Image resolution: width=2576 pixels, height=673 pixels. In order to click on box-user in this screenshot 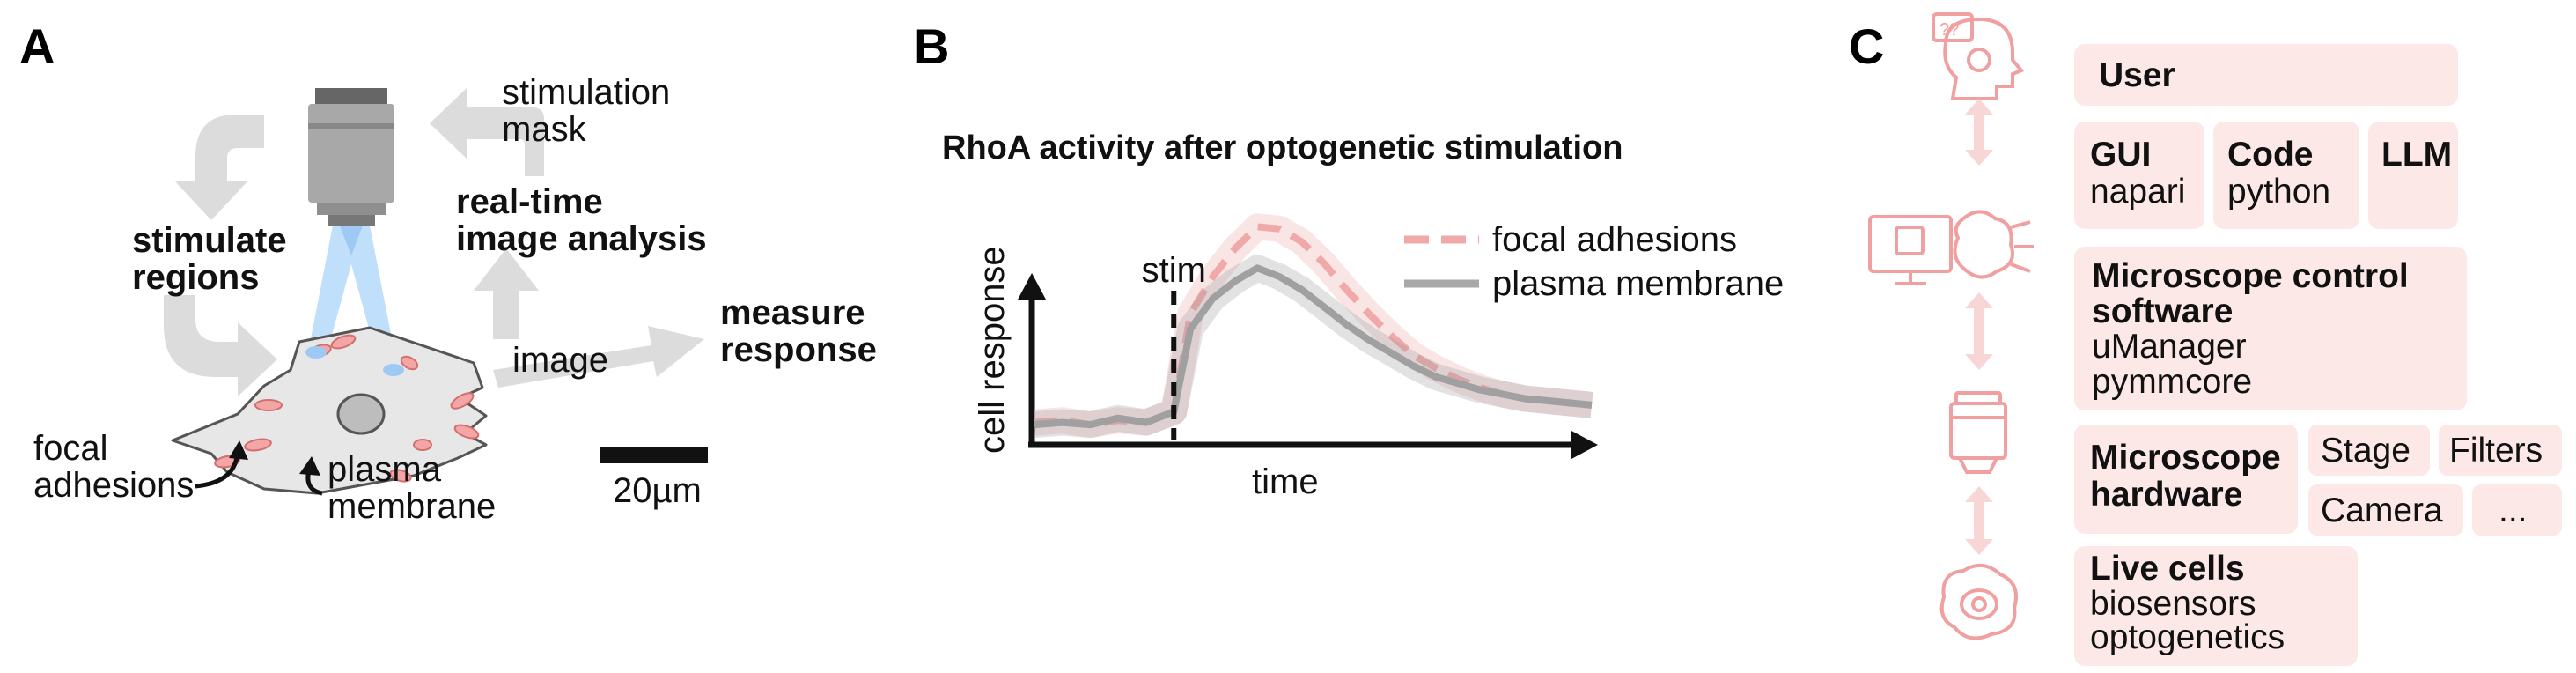, I will do `click(2266, 75)`.